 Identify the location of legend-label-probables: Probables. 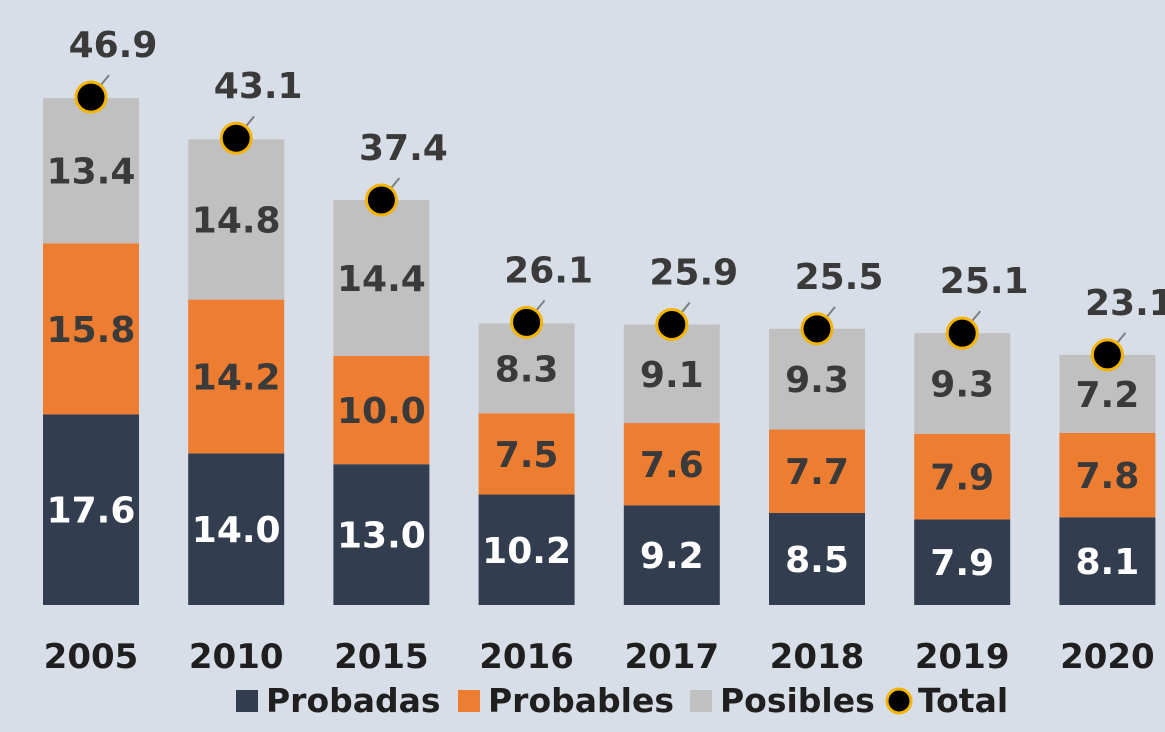
(581, 700).